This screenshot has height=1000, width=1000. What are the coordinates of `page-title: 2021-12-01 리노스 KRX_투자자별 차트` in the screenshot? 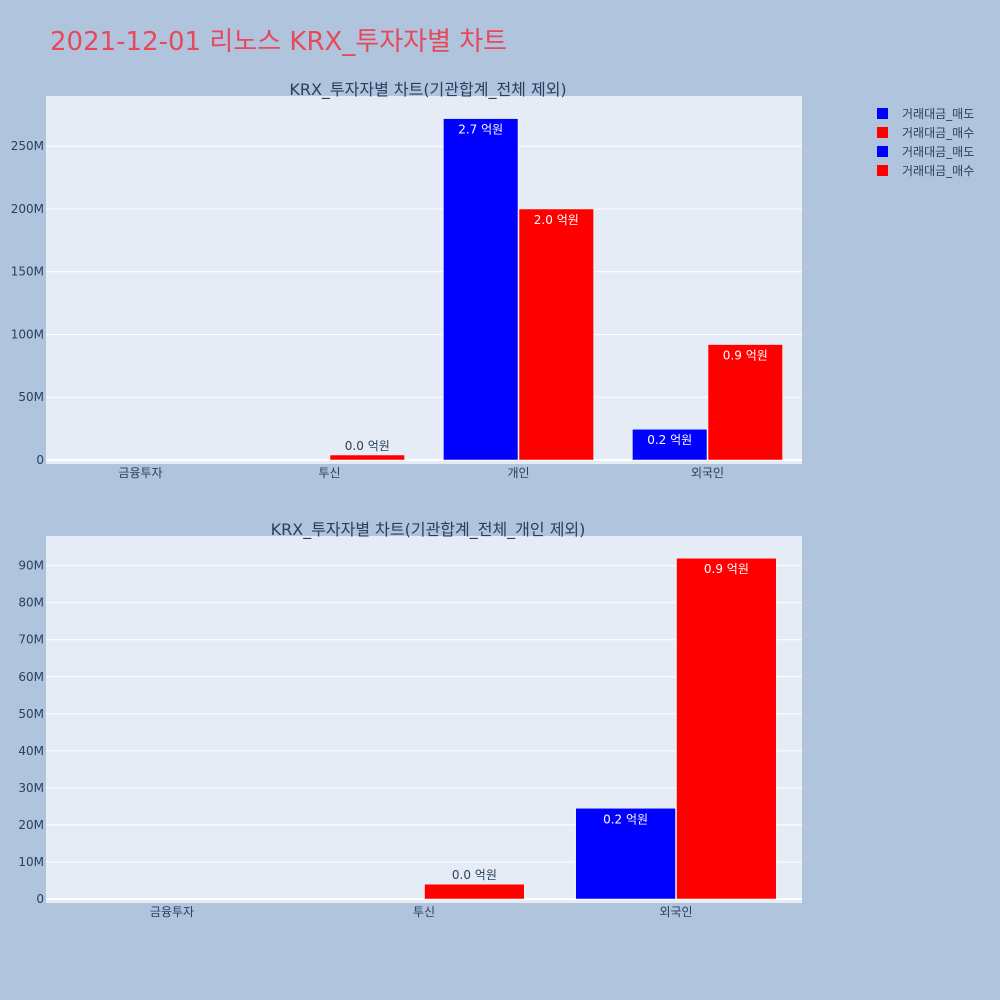 It's located at (278, 42).